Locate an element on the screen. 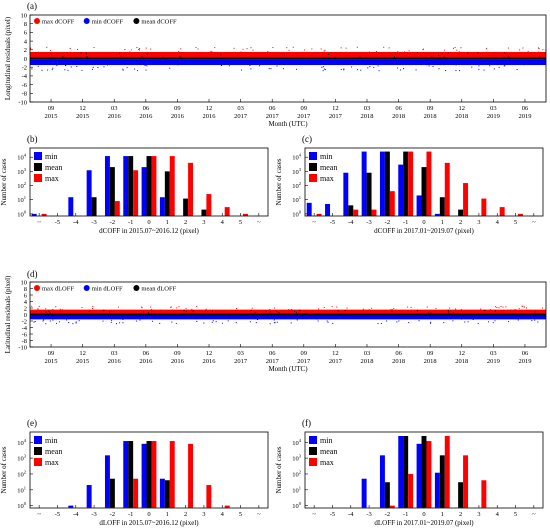  x-axis-label: dLOFF in 2015.07~2016.12 (pixel) is located at coordinates (149, 523).